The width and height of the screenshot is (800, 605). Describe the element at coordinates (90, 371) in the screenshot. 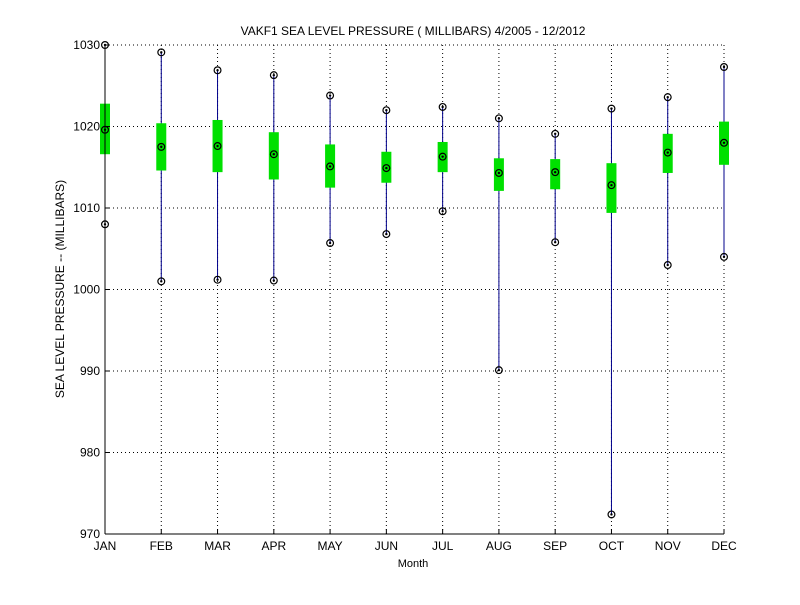

I see `y-tick-label: 990` at that location.